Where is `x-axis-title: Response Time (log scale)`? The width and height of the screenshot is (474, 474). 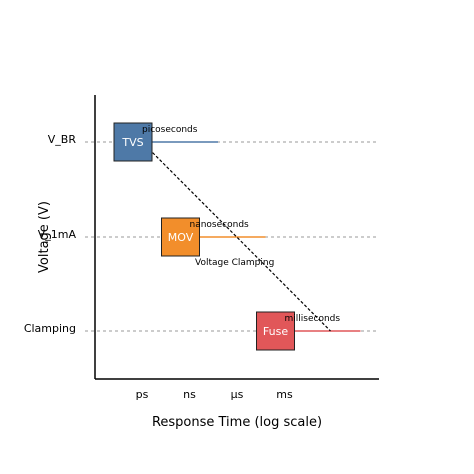
x-axis-title: Response Time (log scale) is located at coordinates (237, 422).